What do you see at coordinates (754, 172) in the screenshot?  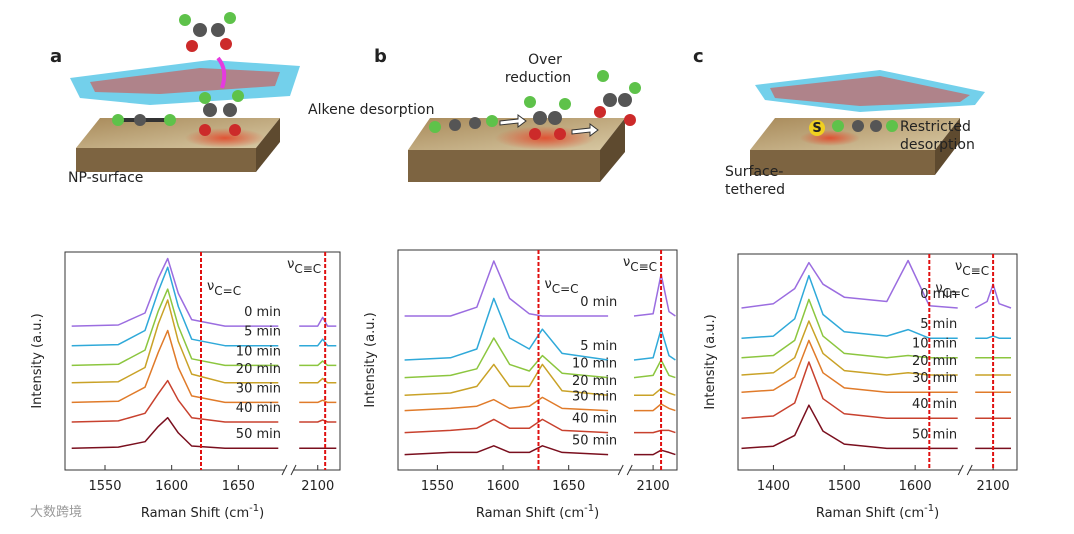 I see `illustration-label: Surface-` at bounding box center [754, 172].